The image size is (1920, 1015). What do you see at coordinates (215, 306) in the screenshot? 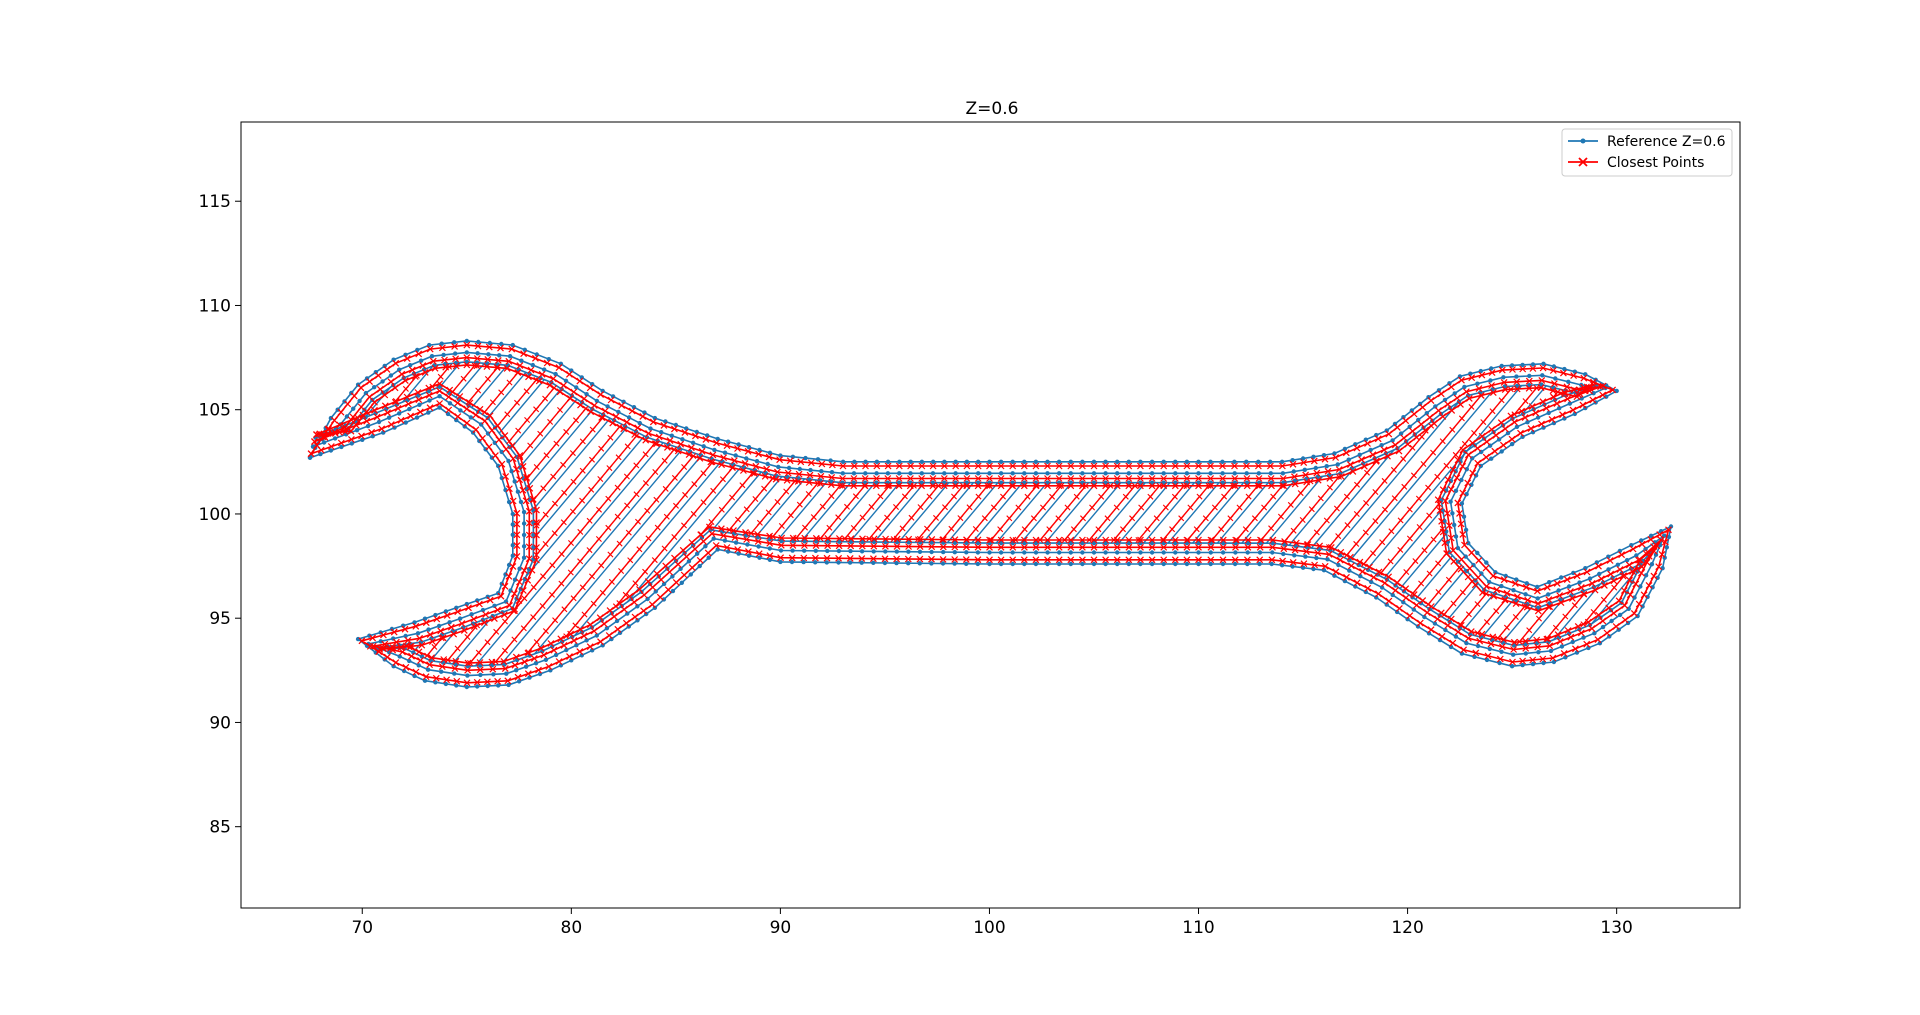
I see `y-tick-label: 110` at bounding box center [215, 306].